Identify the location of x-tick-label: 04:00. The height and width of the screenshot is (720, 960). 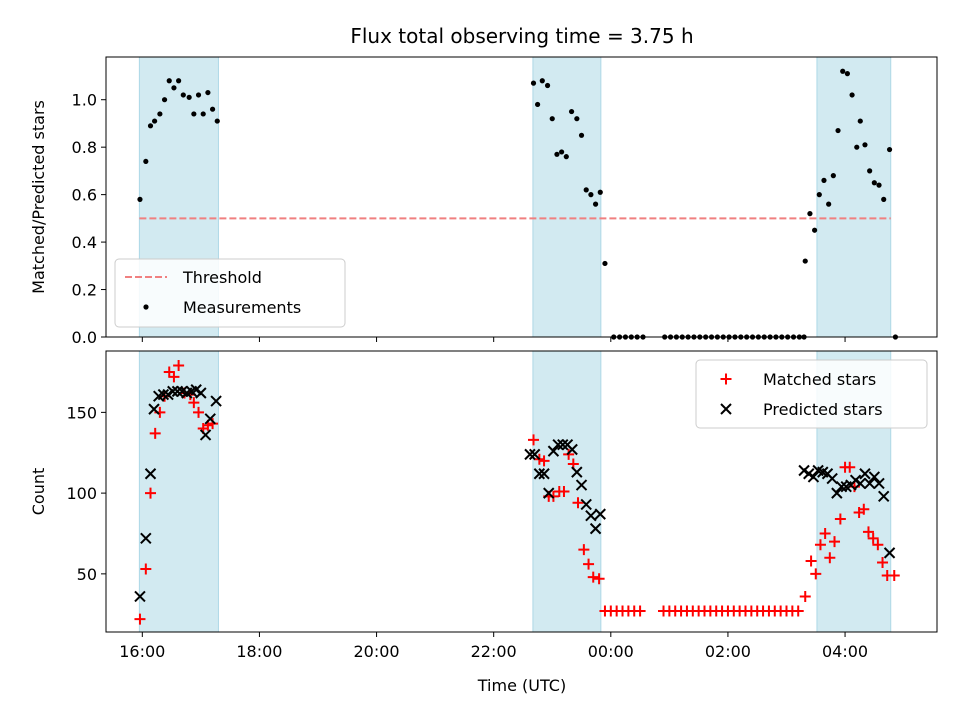
(845, 651).